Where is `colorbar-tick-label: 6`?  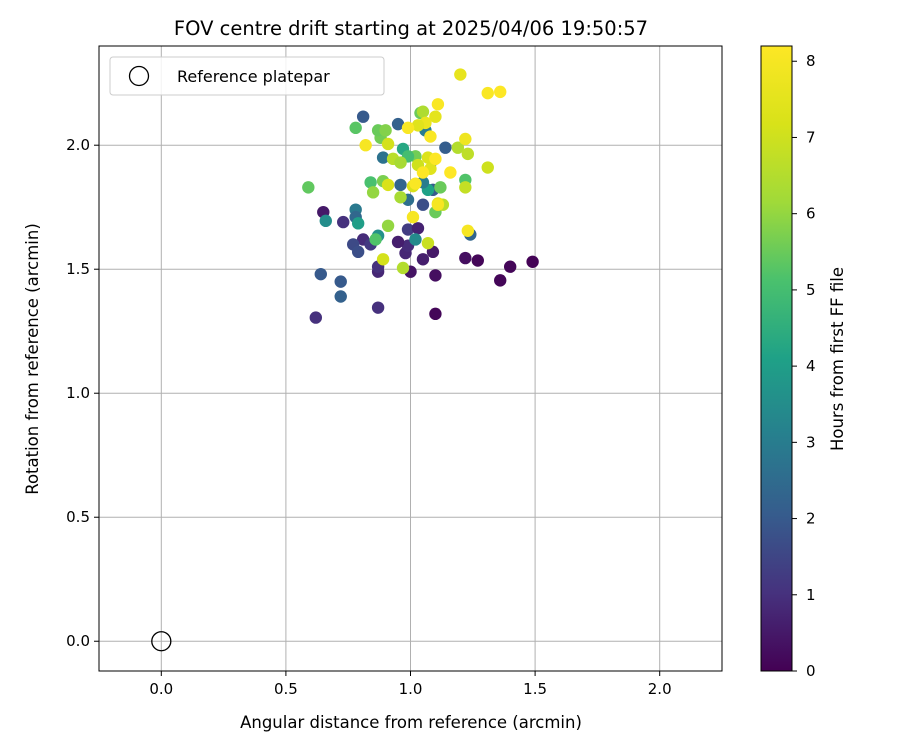 colorbar-tick-label: 6 is located at coordinates (811, 214).